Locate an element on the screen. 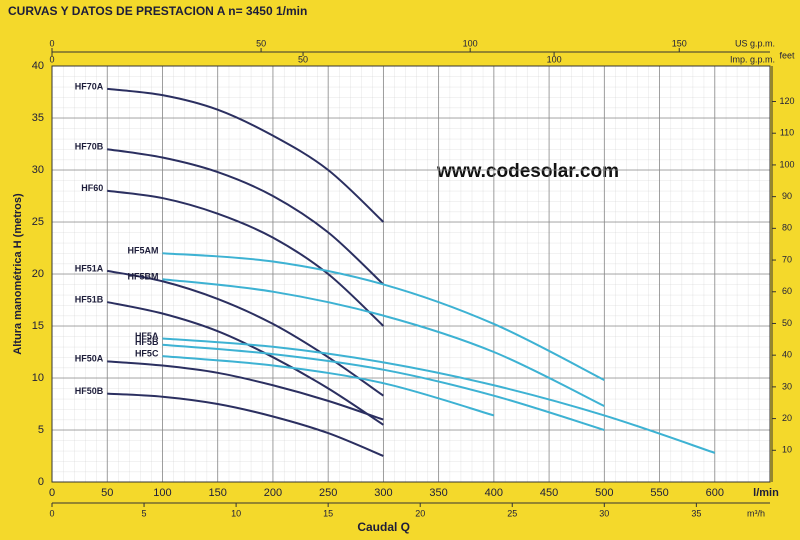 The height and width of the screenshot is (540, 800). secondary-tick-label: 10 is located at coordinates (236, 513).